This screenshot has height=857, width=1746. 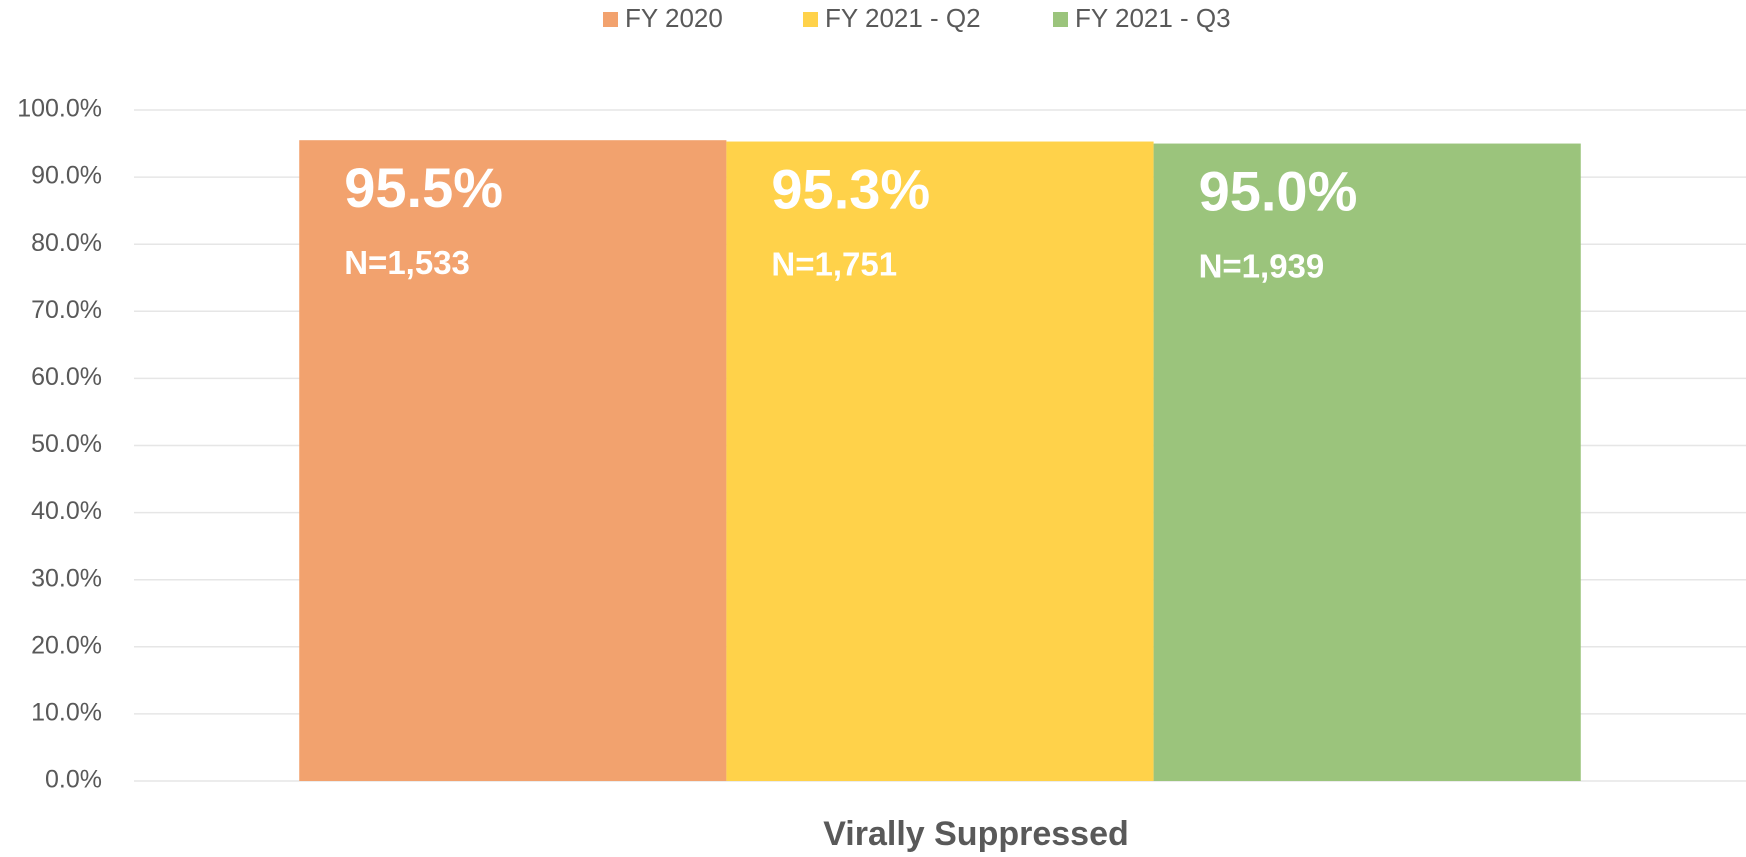 What do you see at coordinates (73, 780) in the screenshot?
I see `y-tick-label: 0.0%` at bounding box center [73, 780].